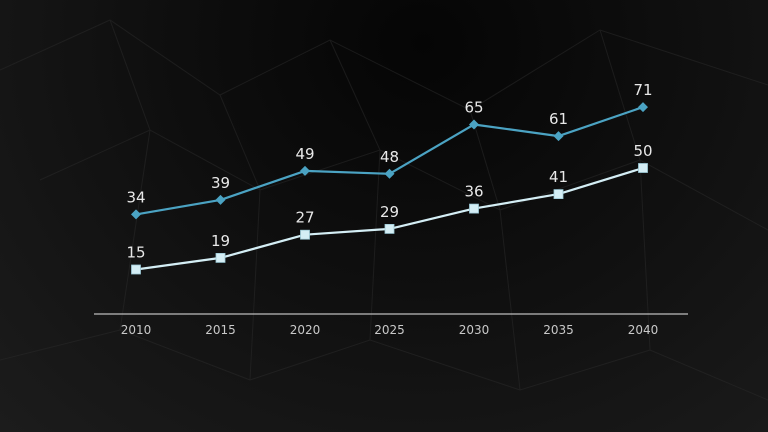 The image size is (768, 432). What do you see at coordinates (643, 330) in the screenshot?
I see `x-tick-label-2040: 2040` at bounding box center [643, 330].